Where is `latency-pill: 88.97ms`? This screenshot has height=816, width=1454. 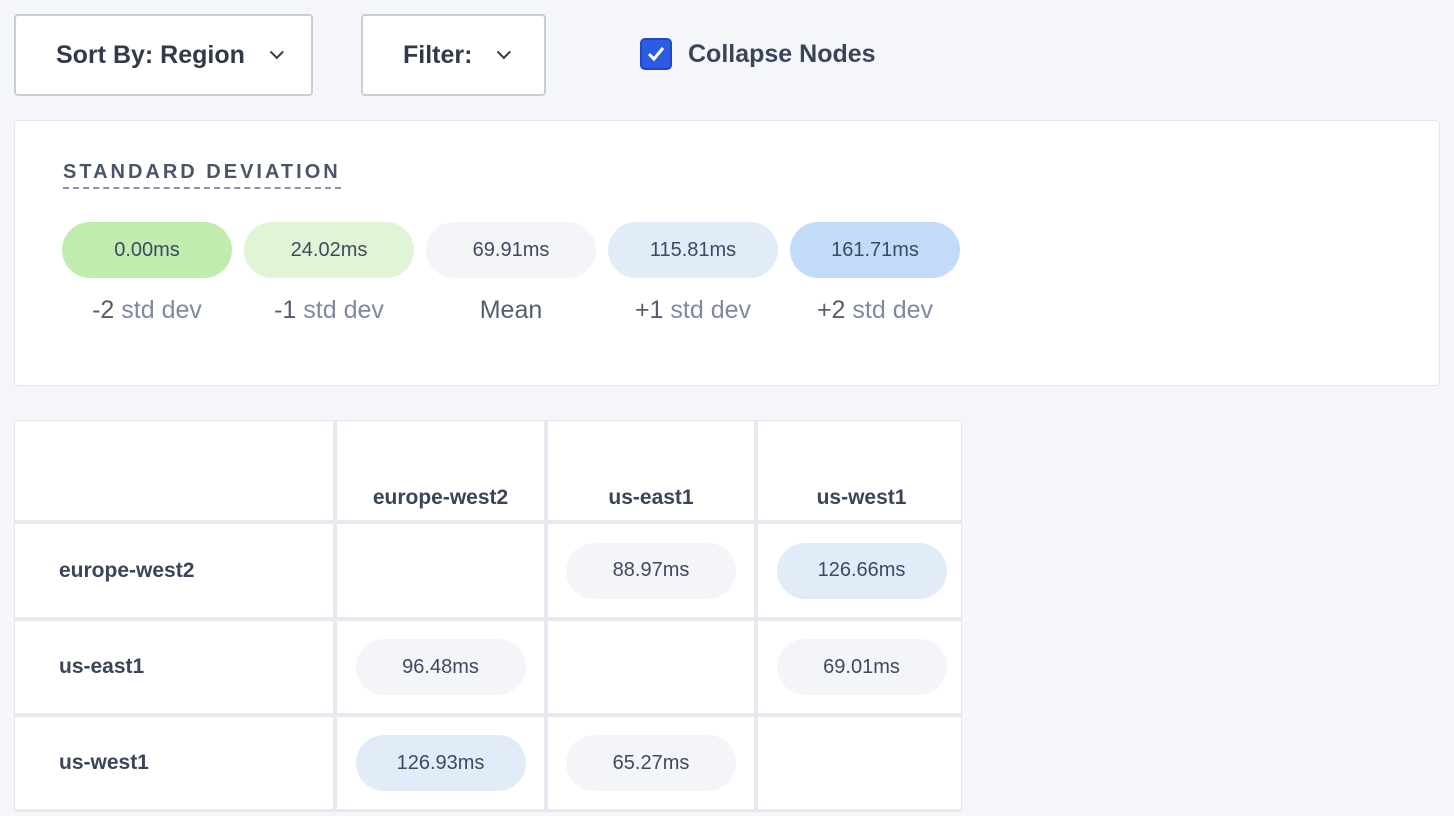
latency-pill: 88.97ms is located at coordinates (651, 570).